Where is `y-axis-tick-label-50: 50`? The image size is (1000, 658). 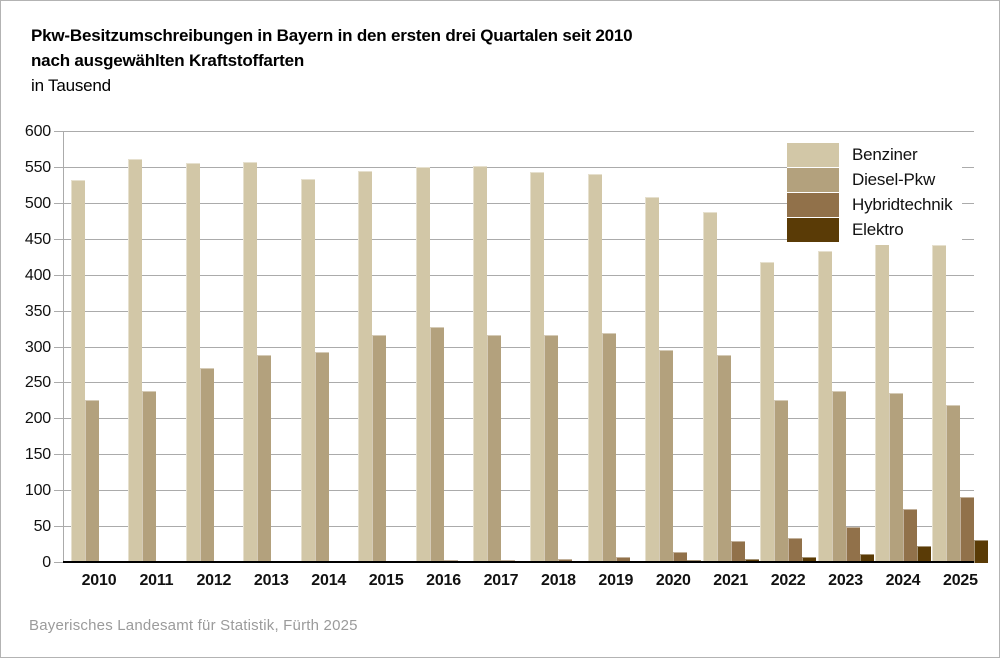 y-axis-tick-label-50: 50 is located at coordinates (42, 526).